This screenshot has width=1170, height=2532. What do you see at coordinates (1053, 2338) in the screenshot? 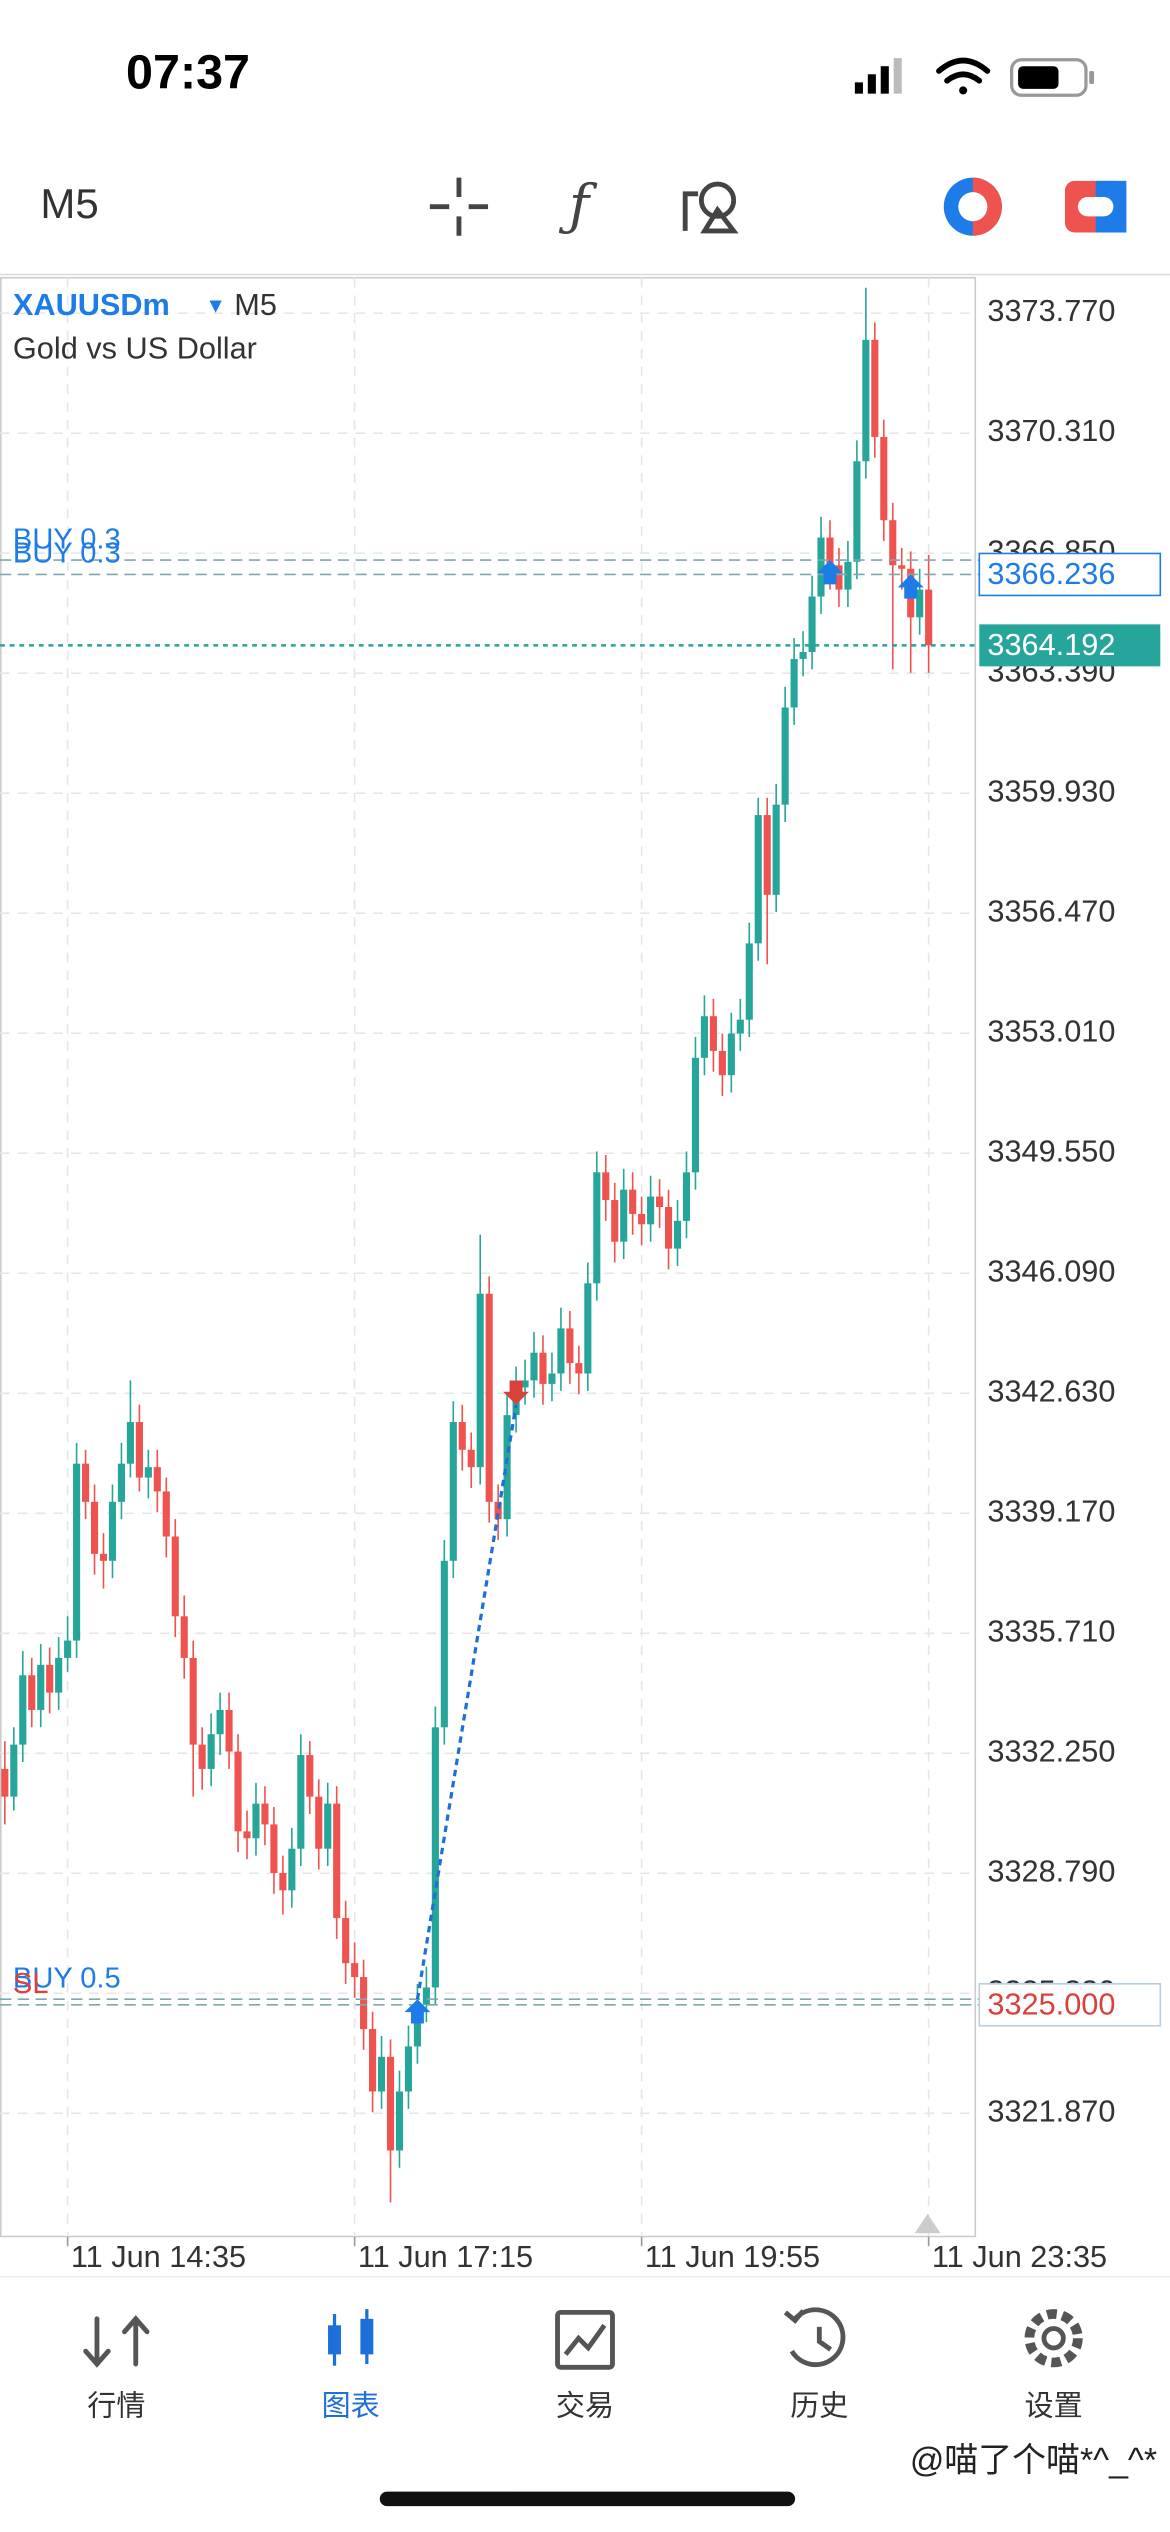
I see `settings-icon` at bounding box center [1053, 2338].